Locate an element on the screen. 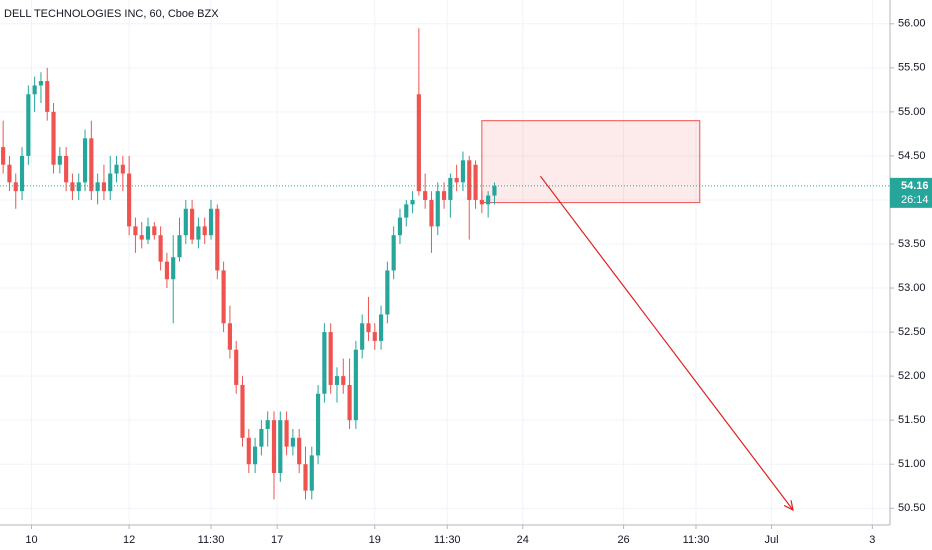 Image resolution: width=932 pixels, height=550 pixels. y-tick-label: 51.00 is located at coordinates (912, 464).